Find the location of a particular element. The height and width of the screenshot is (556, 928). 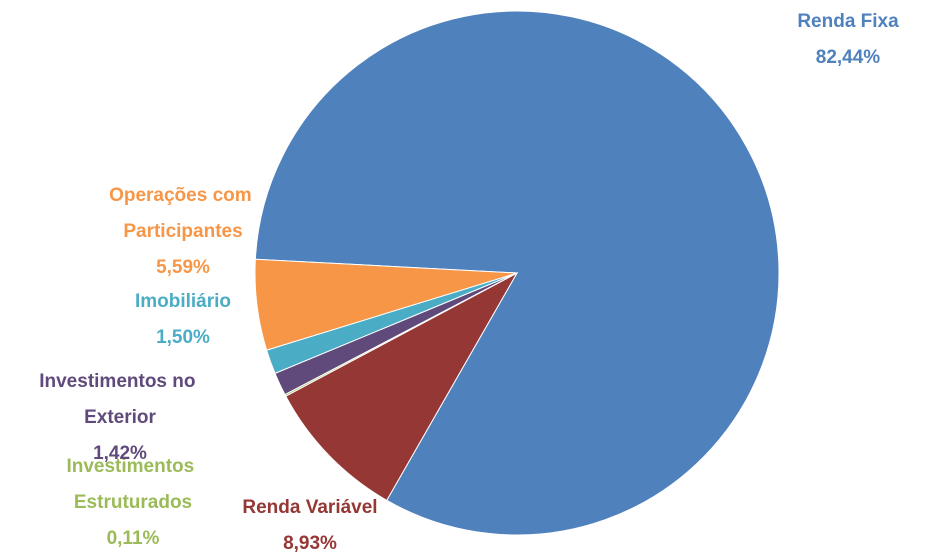

label-line: Renda Fixa is located at coordinates (848, 21).